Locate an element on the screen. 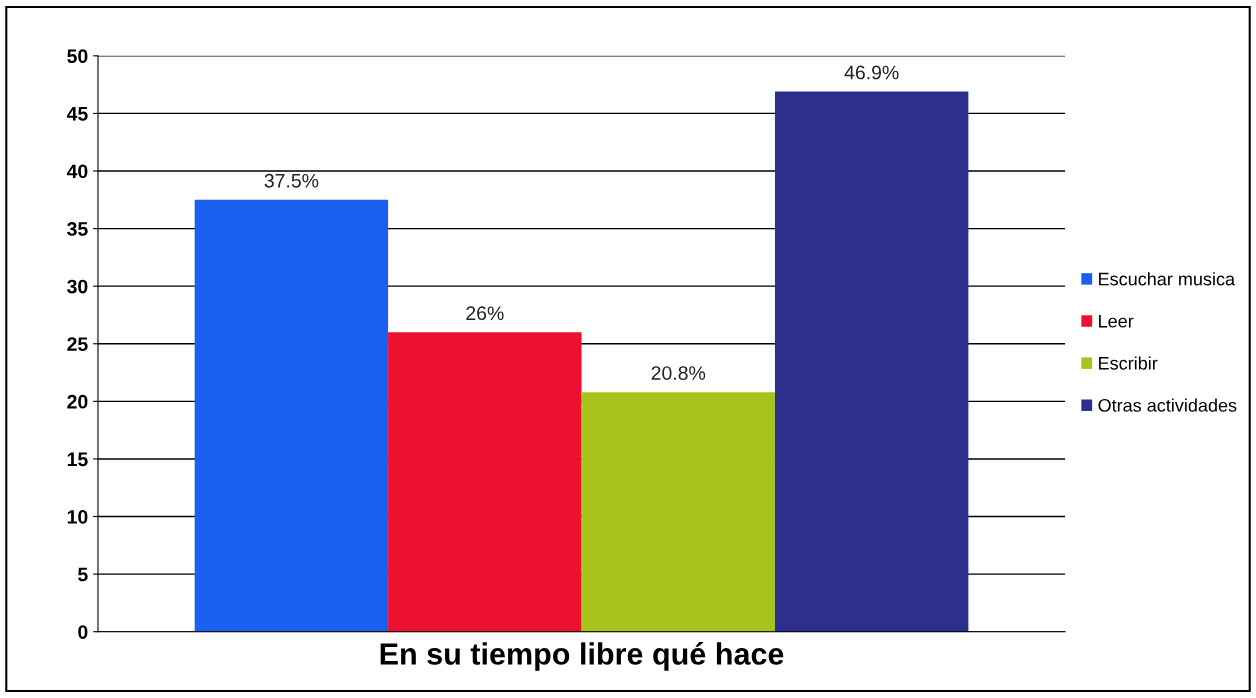 Image resolution: width=1256 pixels, height=698 pixels. y-tick-label: 40 is located at coordinates (77, 171).